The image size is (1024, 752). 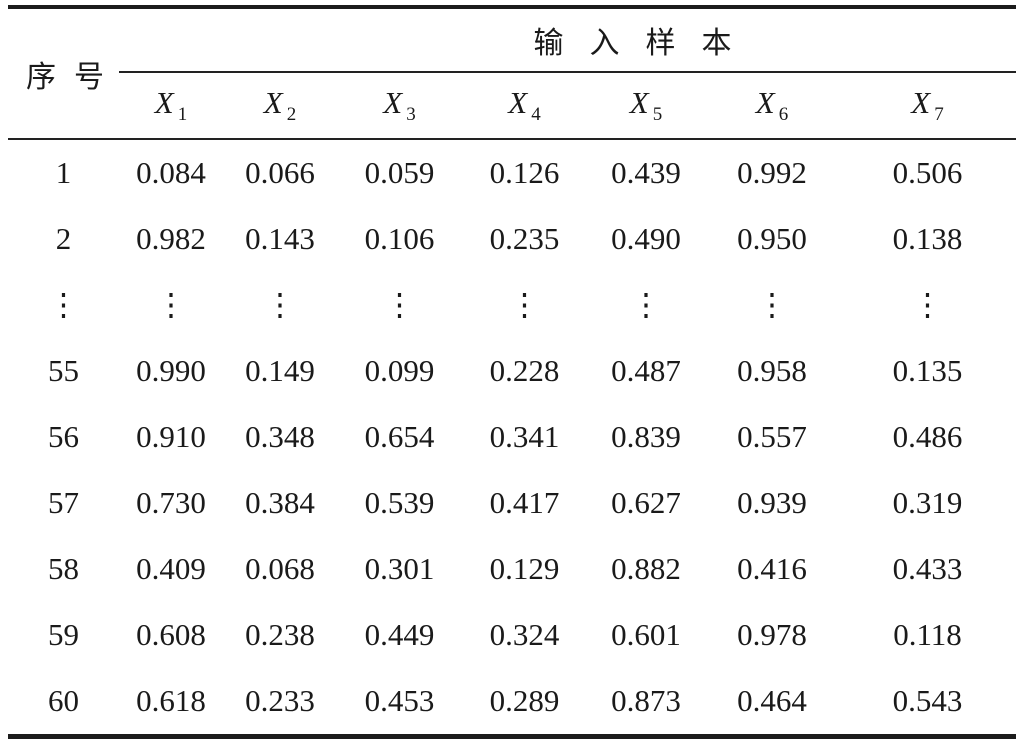 What do you see at coordinates (524, 172) in the screenshot?
I see `data-cell: 0.126` at bounding box center [524, 172].